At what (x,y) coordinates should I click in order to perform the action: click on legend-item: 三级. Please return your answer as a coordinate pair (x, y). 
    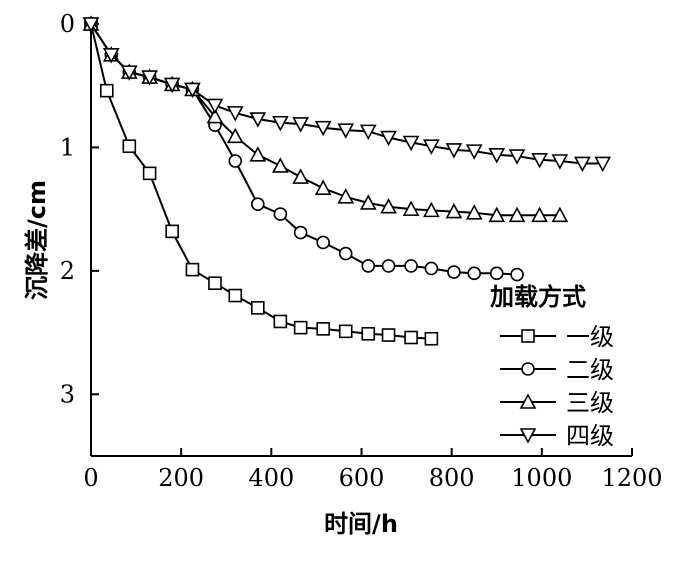
    Looking at the image, I should click on (557, 403).